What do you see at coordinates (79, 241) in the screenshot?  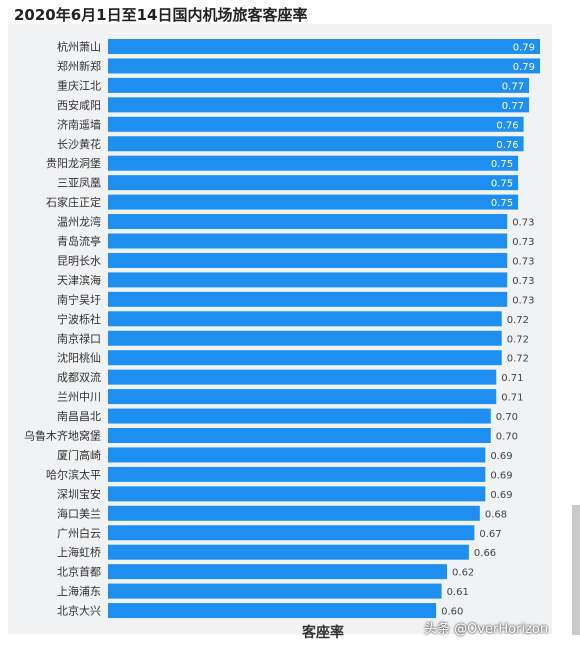 I see `category-label: 青岛流亭` at bounding box center [79, 241].